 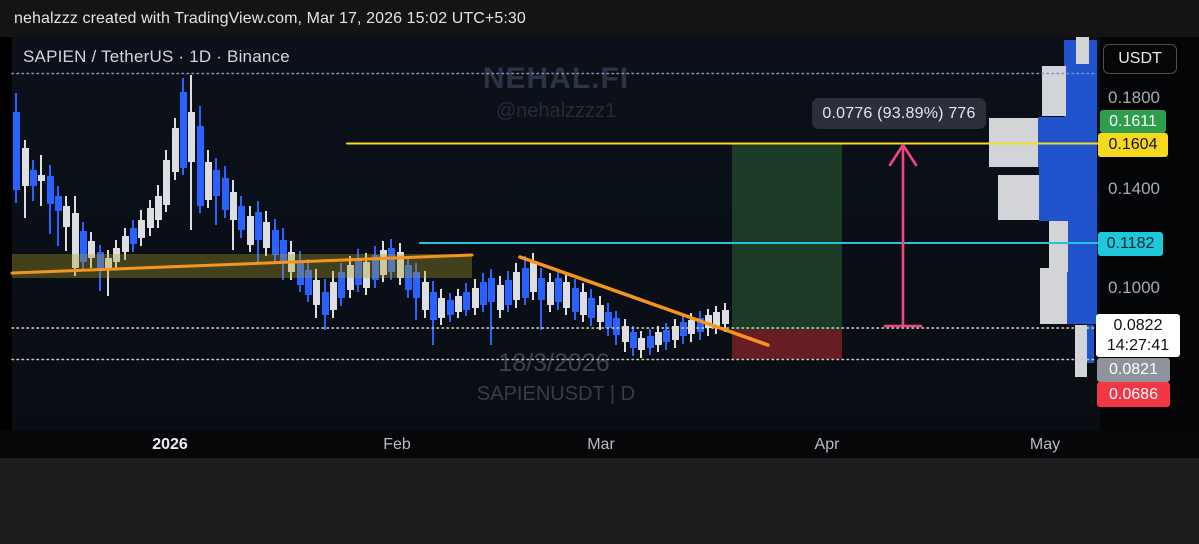 What do you see at coordinates (1133, 370) in the screenshot?
I see `price-badge: 0.0821` at bounding box center [1133, 370].